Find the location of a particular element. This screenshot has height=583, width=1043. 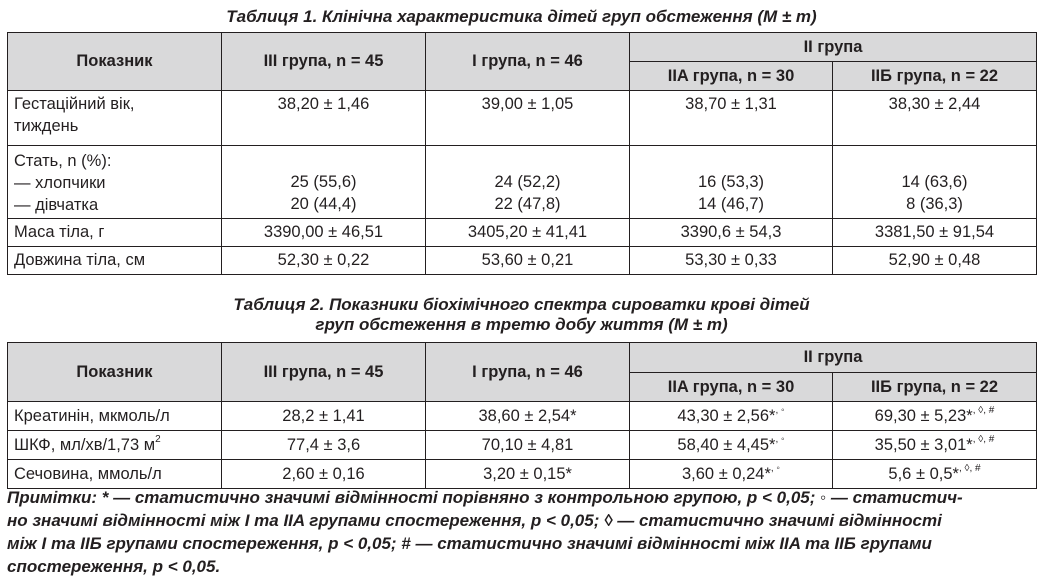

cell-group1: 70,10 ± 4,81 is located at coordinates (527, 445).